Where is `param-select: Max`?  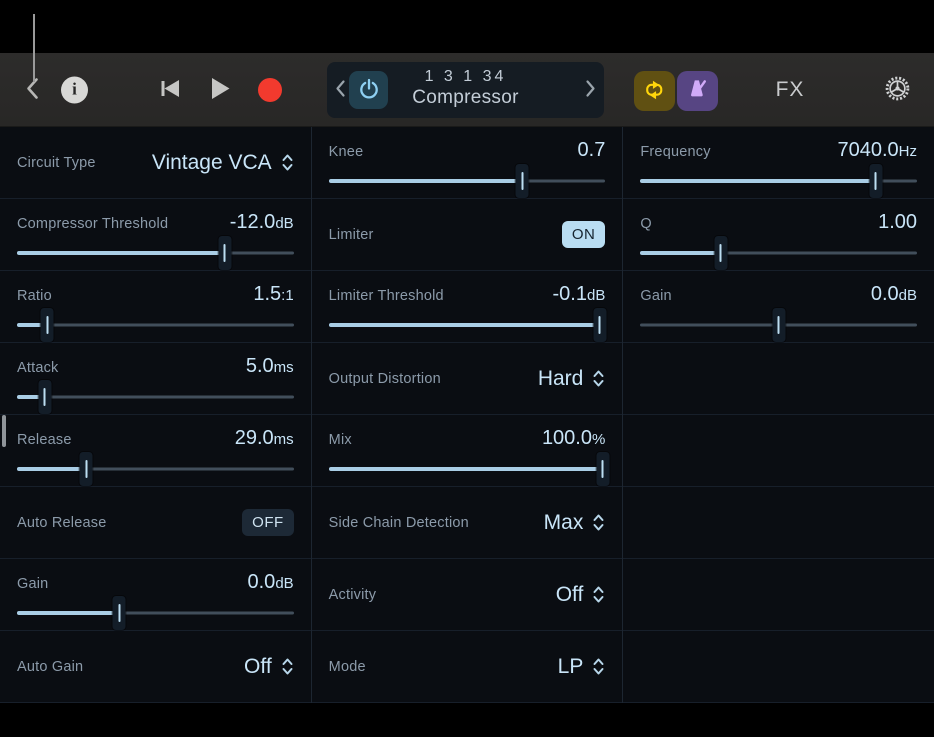
param-select: Max is located at coordinates (575, 523).